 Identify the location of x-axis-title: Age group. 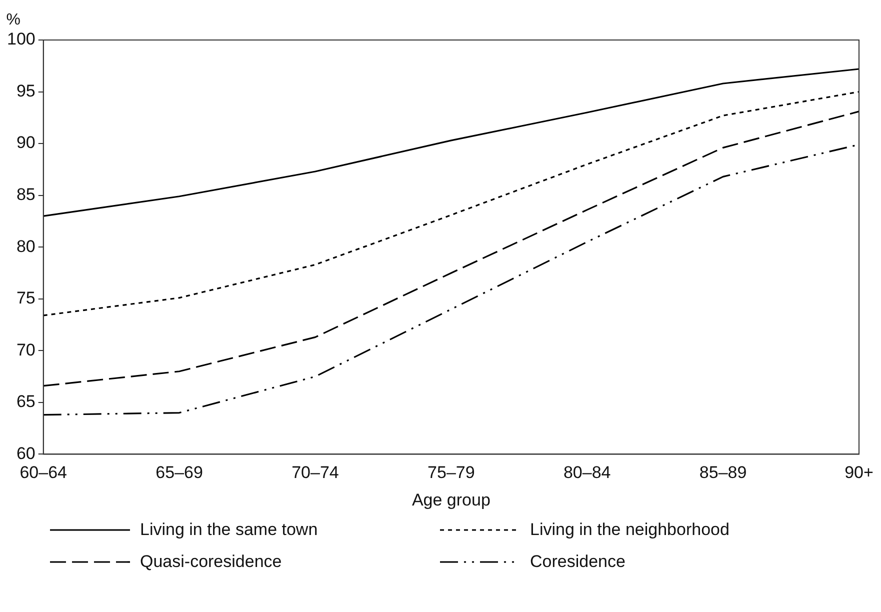
(451, 500).